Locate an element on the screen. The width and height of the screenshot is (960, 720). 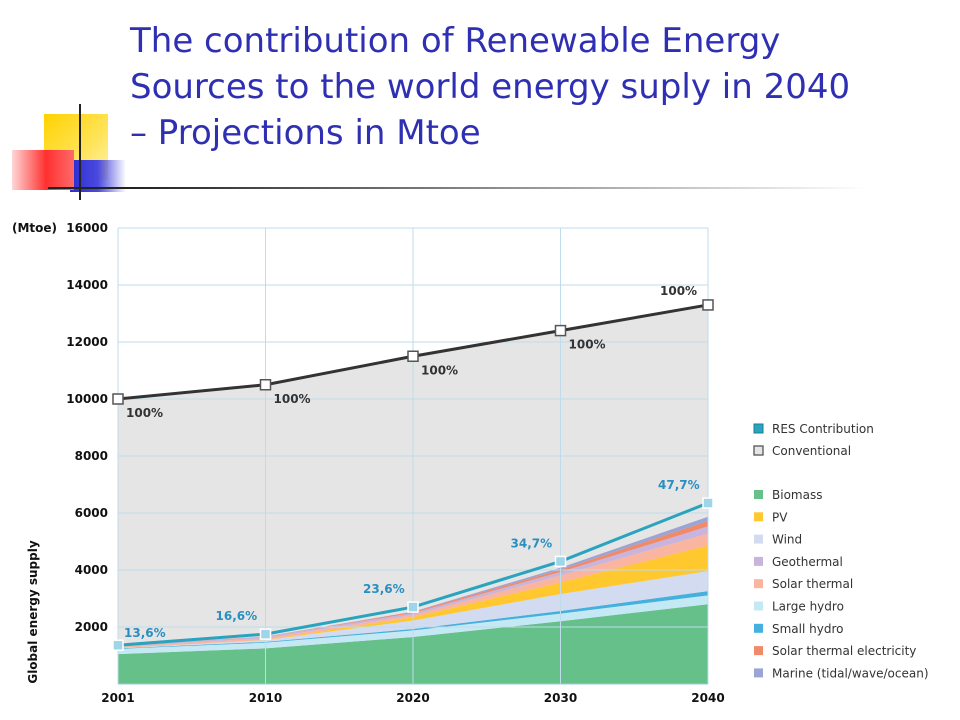
decor-vertical-line is located at coordinates (80, 152).